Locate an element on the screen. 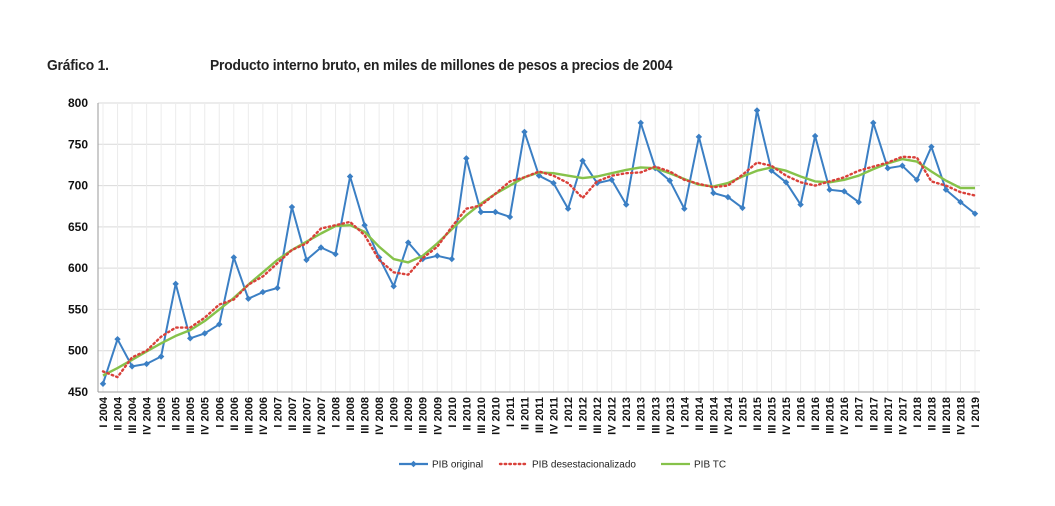  x-tick-label: II 2010 is located at coordinates (467, 414).